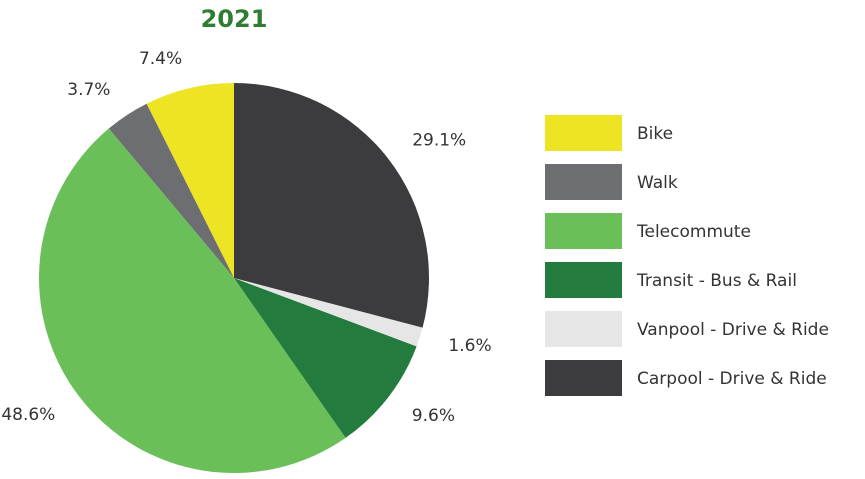 This screenshot has width=865, height=479. Describe the element at coordinates (655, 134) in the screenshot. I see `legend-label: Bike` at that location.